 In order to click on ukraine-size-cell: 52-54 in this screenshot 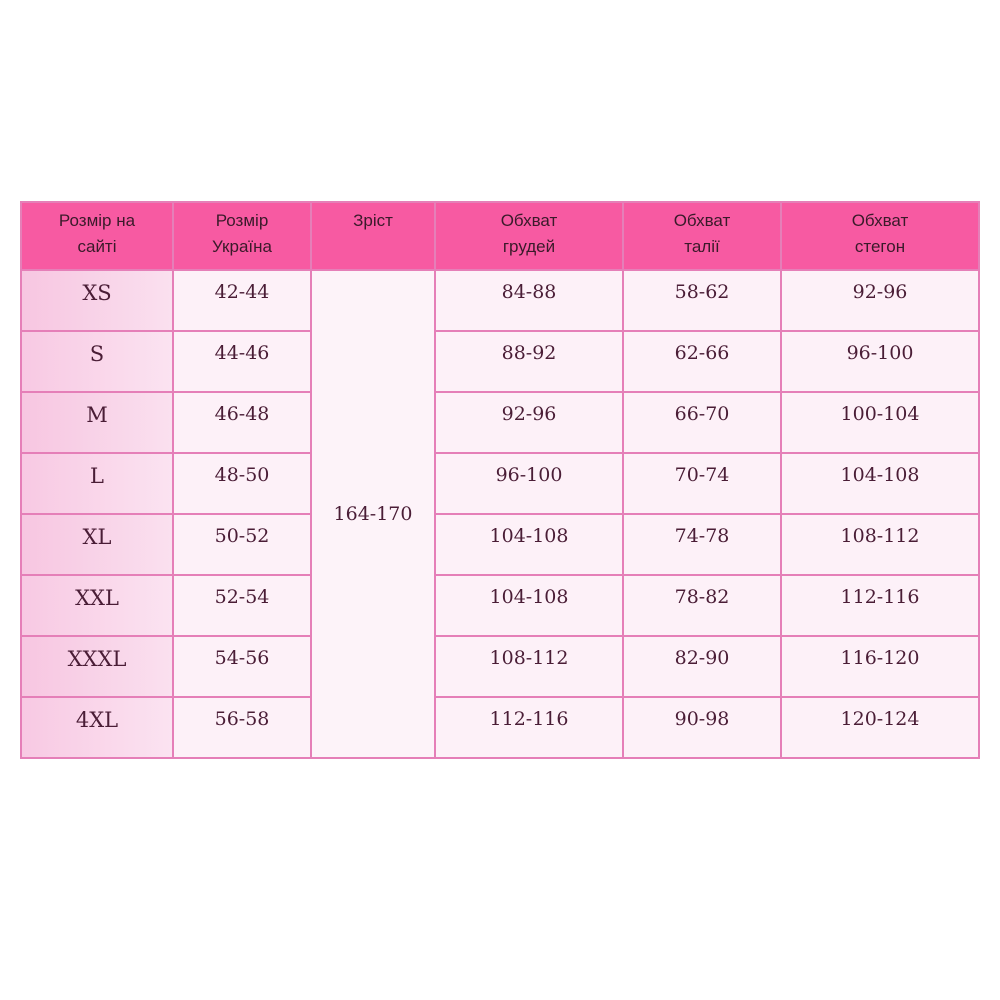, I will do `click(242, 605)`.